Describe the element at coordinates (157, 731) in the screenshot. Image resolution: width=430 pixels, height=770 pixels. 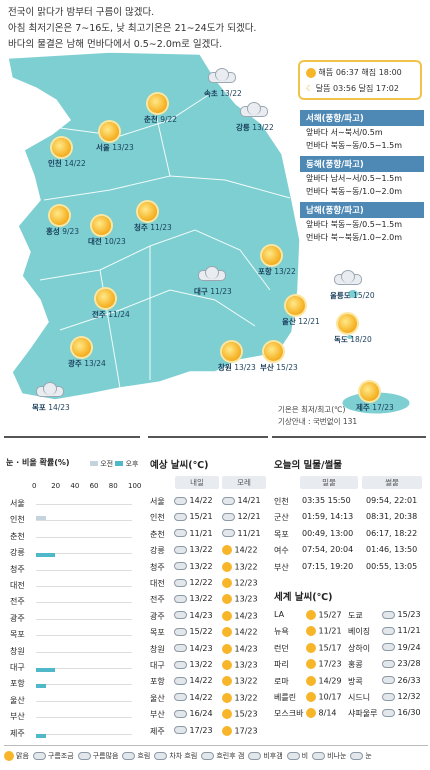
I see `forecast-city: 제주` at that location.